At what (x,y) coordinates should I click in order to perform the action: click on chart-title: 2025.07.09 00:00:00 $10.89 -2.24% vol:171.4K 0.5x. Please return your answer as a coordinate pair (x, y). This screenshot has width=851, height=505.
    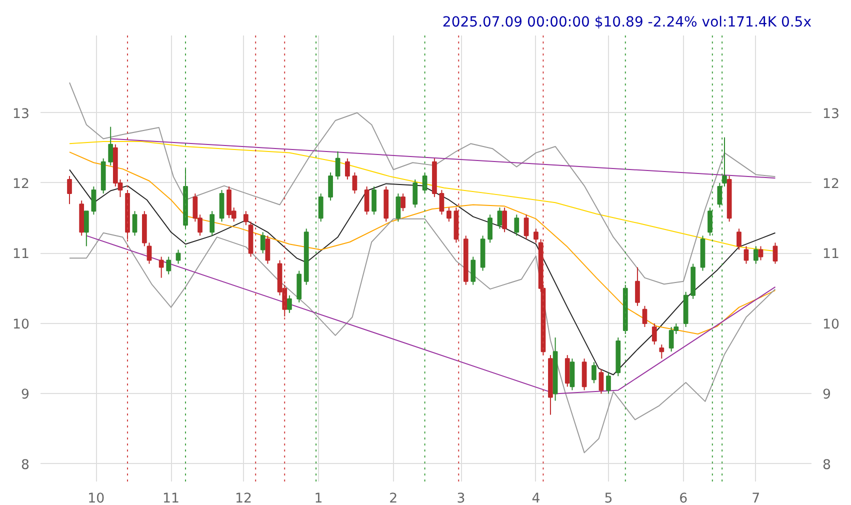
    Looking at the image, I should click on (627, 22).